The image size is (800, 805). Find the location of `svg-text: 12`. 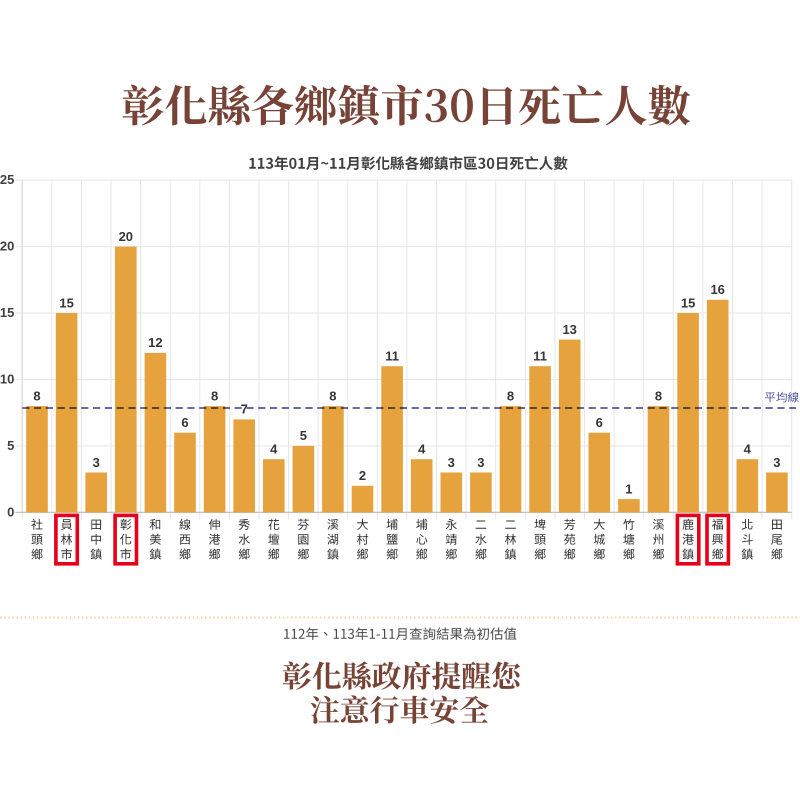

svg-text: 12 is located at coordinates (155, 342).